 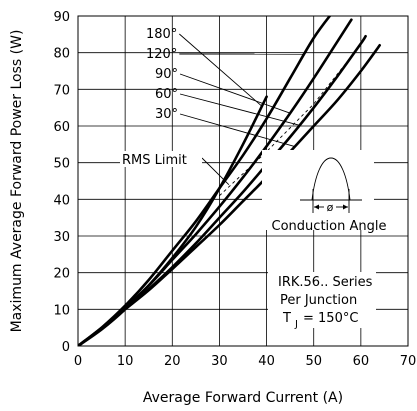 I want to click on note-series: IRK.56.. Series, so click(x=325, y=282).